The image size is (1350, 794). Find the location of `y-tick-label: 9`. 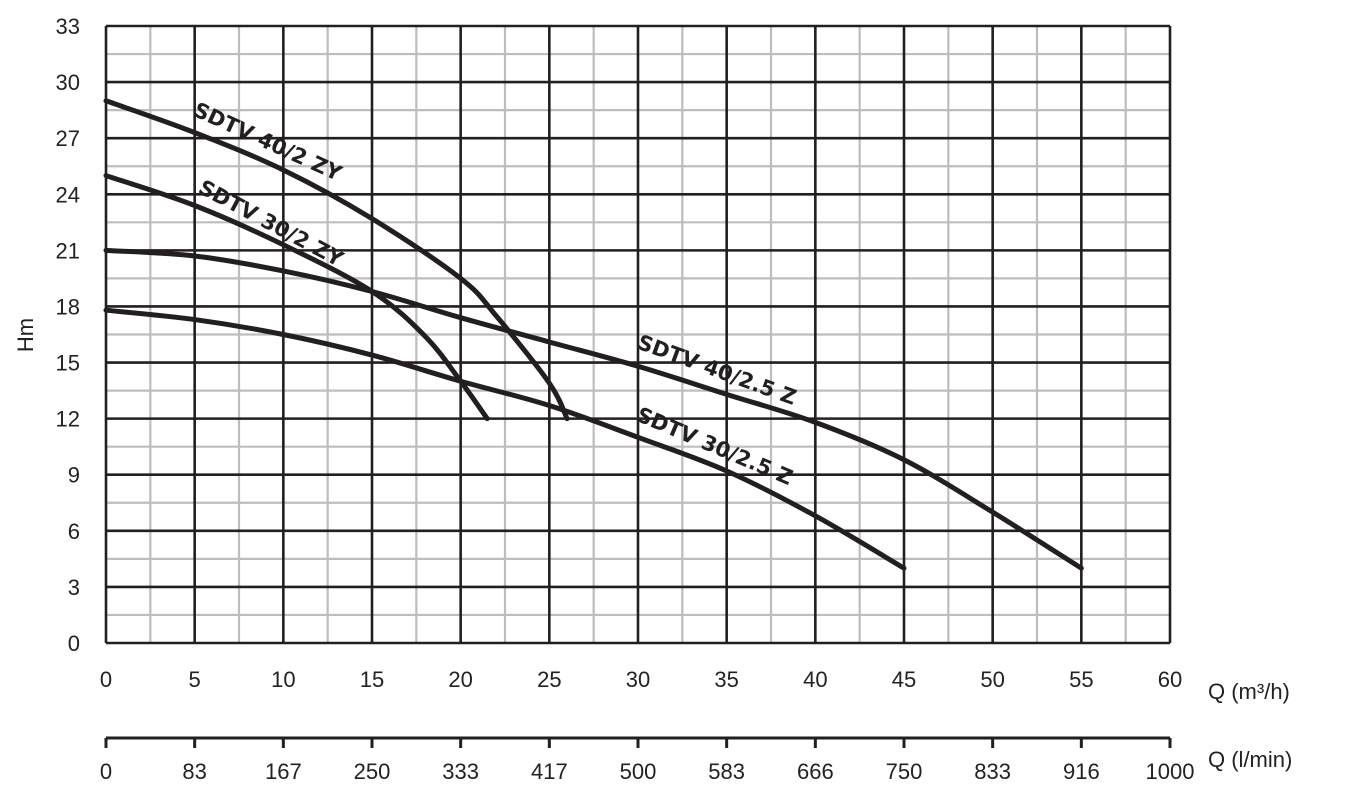

y-tick-label: 9 is located at coordinates (74, 475).